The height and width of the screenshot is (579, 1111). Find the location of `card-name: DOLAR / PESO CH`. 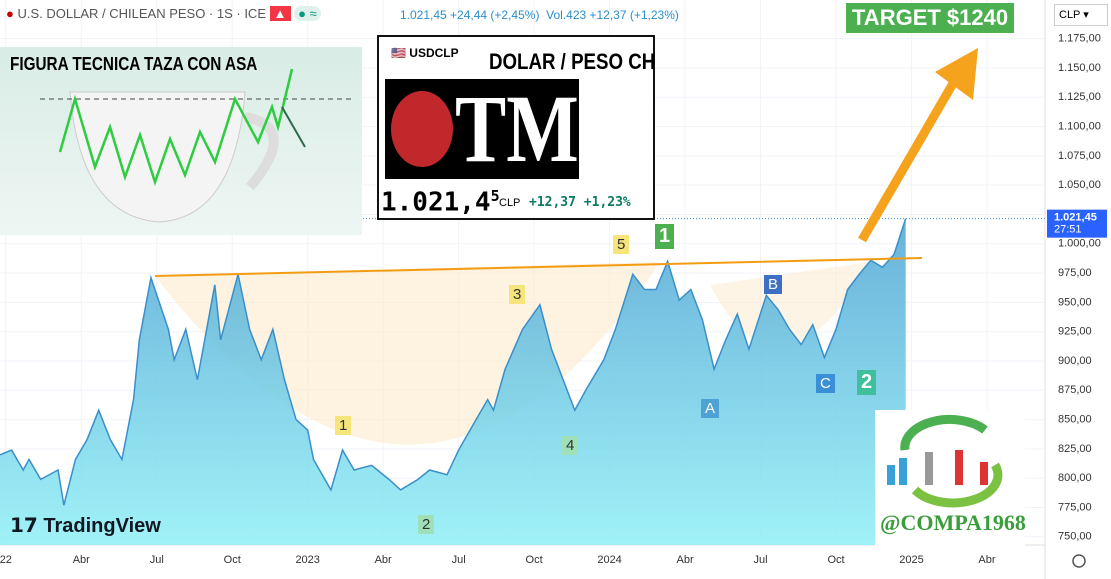

card-name: DOLAR / PESO CH is located at coordinates (572, 61).